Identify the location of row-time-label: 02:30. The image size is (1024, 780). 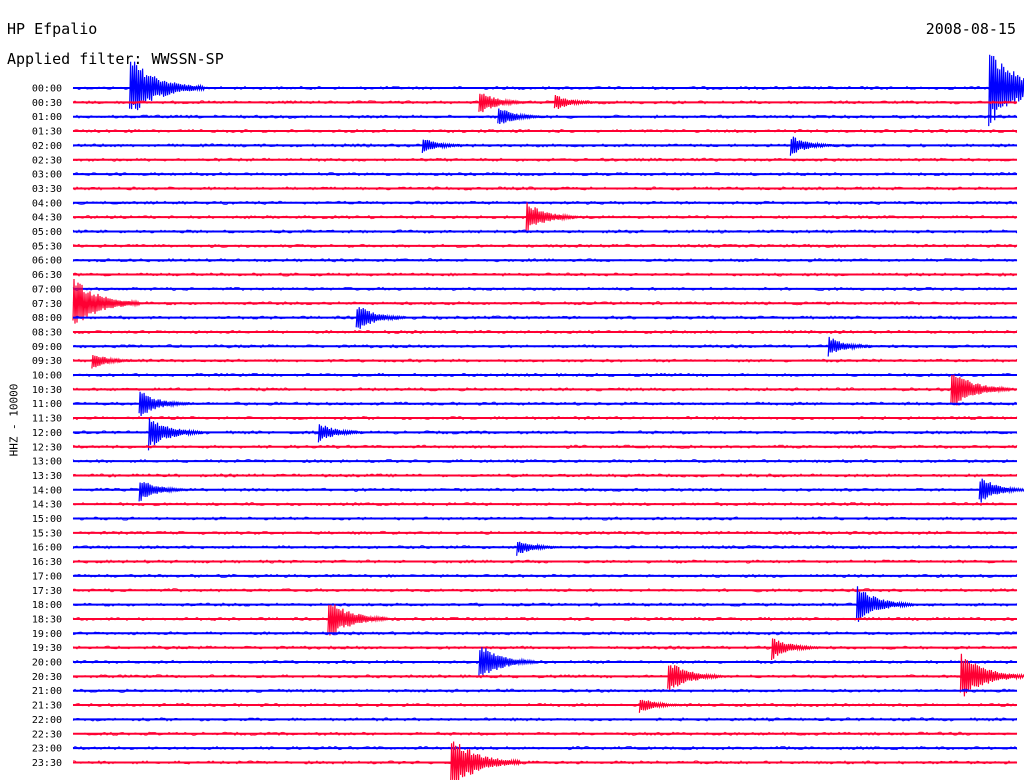
(47, 160).